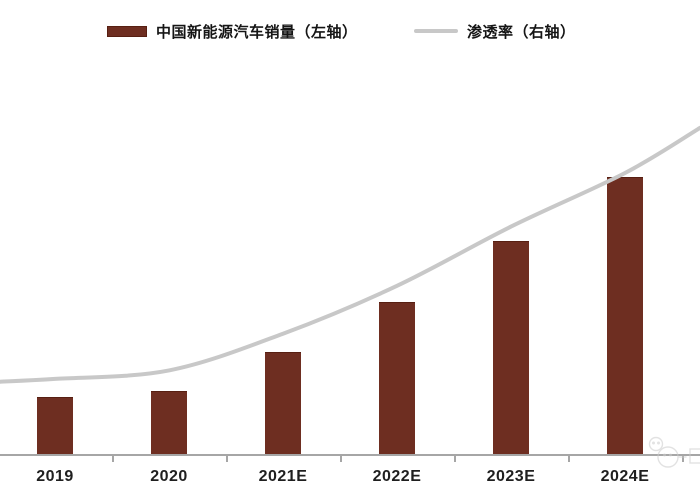 The image size is (700, 500). Describe the element at coordinates (283, 403) in the screenshot. I see `bar-2021E` at that location.